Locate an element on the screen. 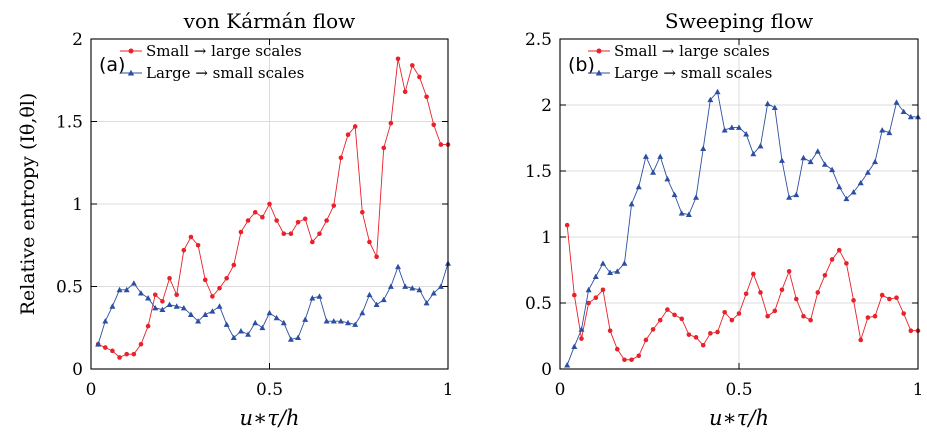 The image size is (927, 433). x-tick-label: 1 is located at coordinates (448, 390).